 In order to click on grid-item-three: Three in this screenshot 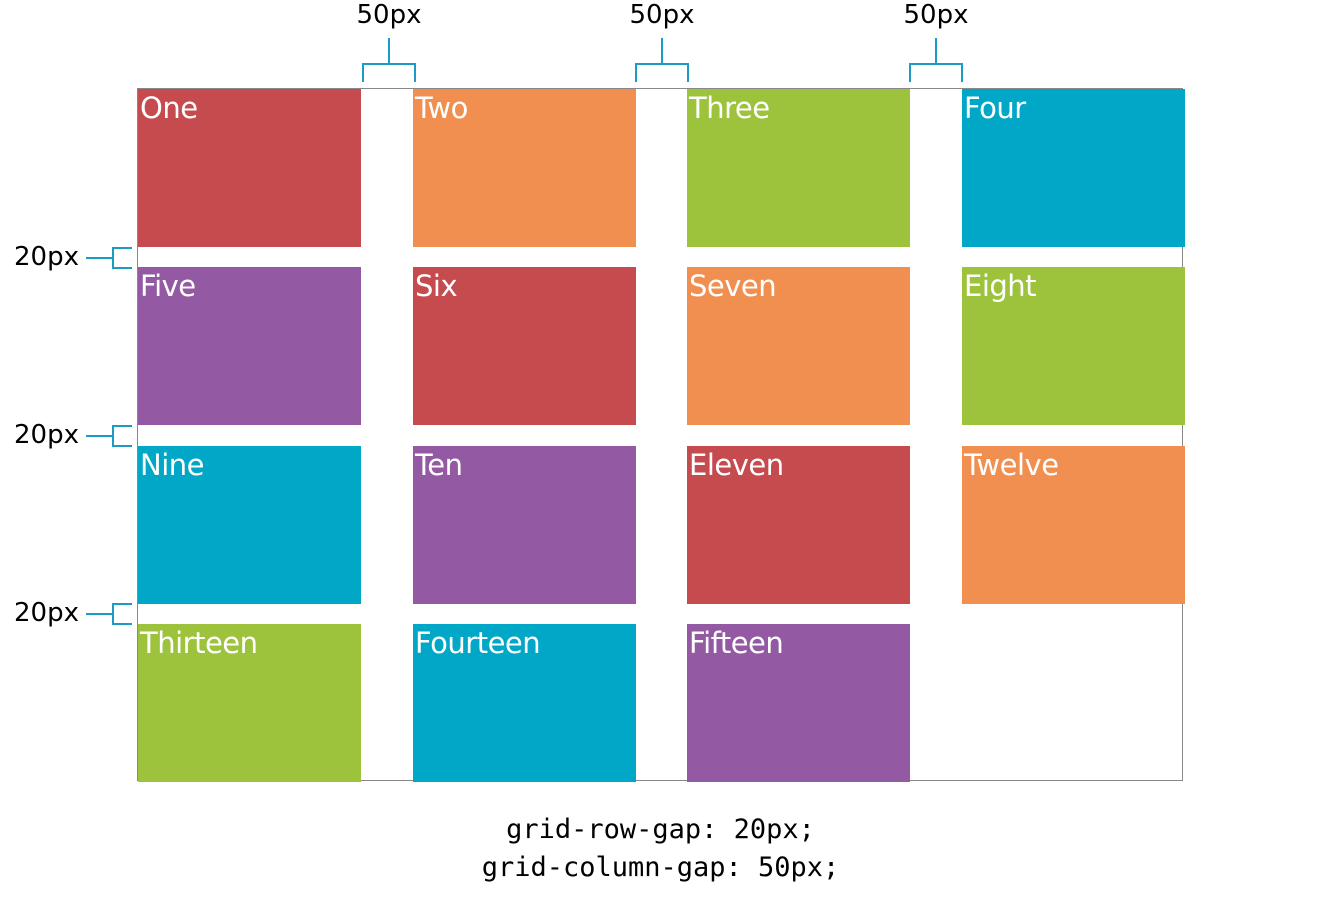, I will do `click(798, 168)`.